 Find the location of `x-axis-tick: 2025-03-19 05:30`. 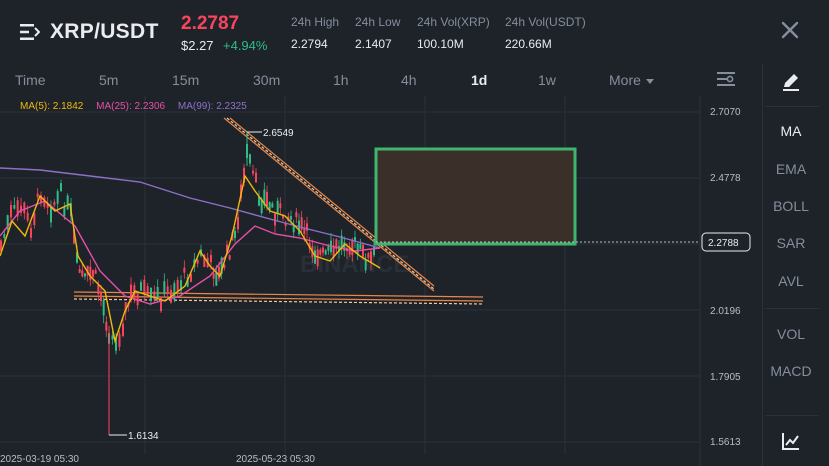

x-axis-tick: 2025-03-19 05:30 is located at coordinates (39, 459).